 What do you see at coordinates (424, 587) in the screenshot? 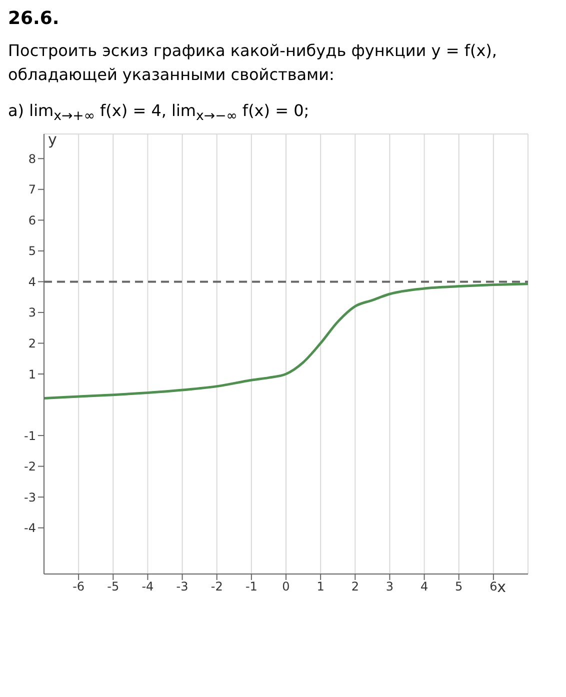
I see `x-tick-label: 4` at bounding box center [424, 587].